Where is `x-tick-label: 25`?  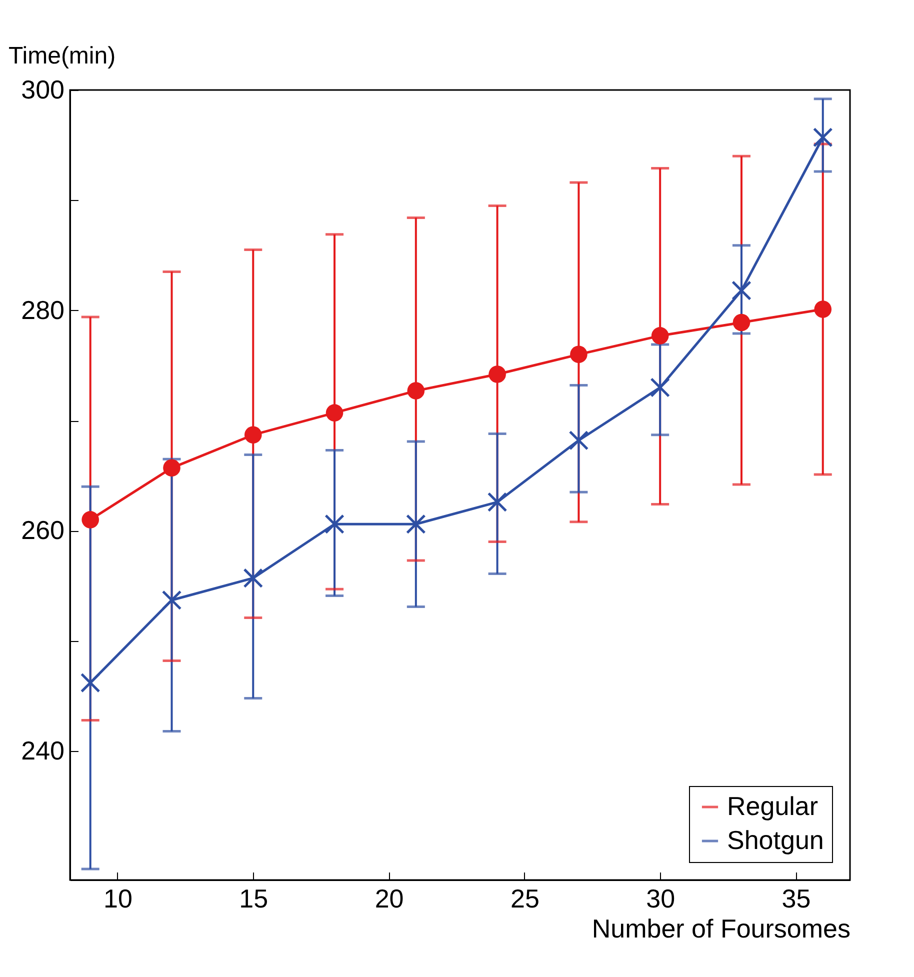
x-tick-label: 25 is located at coordinates (525, 899).